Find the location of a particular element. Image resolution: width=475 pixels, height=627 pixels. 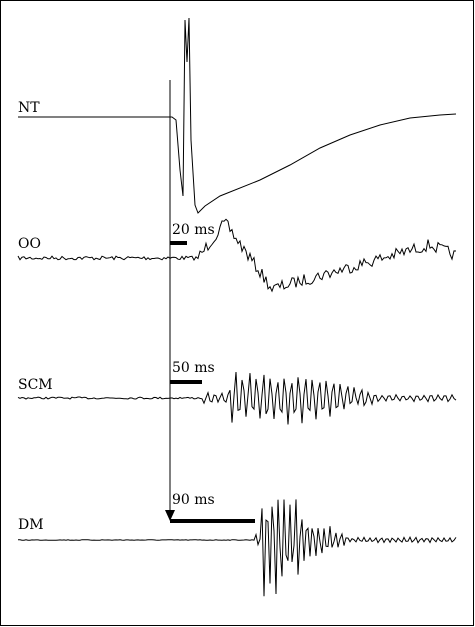

latency-label: 50 ms is located at coordinates (193, 368).